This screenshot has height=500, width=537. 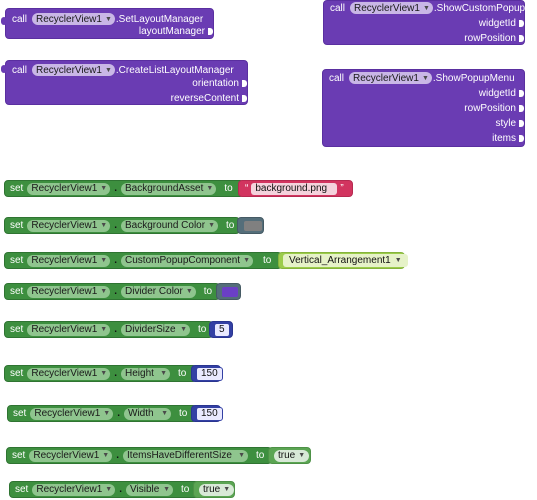 I want to click on method-name: .SetLayoutManager, so click(x=159, y=19).